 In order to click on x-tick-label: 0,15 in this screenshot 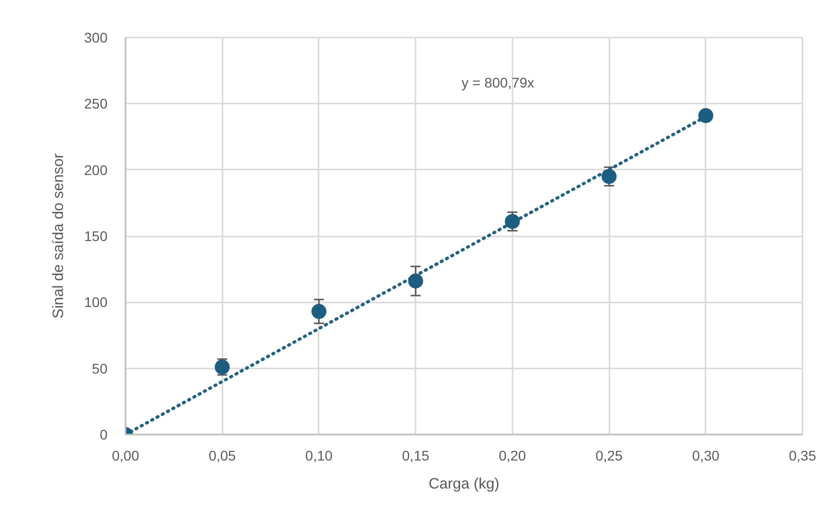, I will do `click(416, 456)`.